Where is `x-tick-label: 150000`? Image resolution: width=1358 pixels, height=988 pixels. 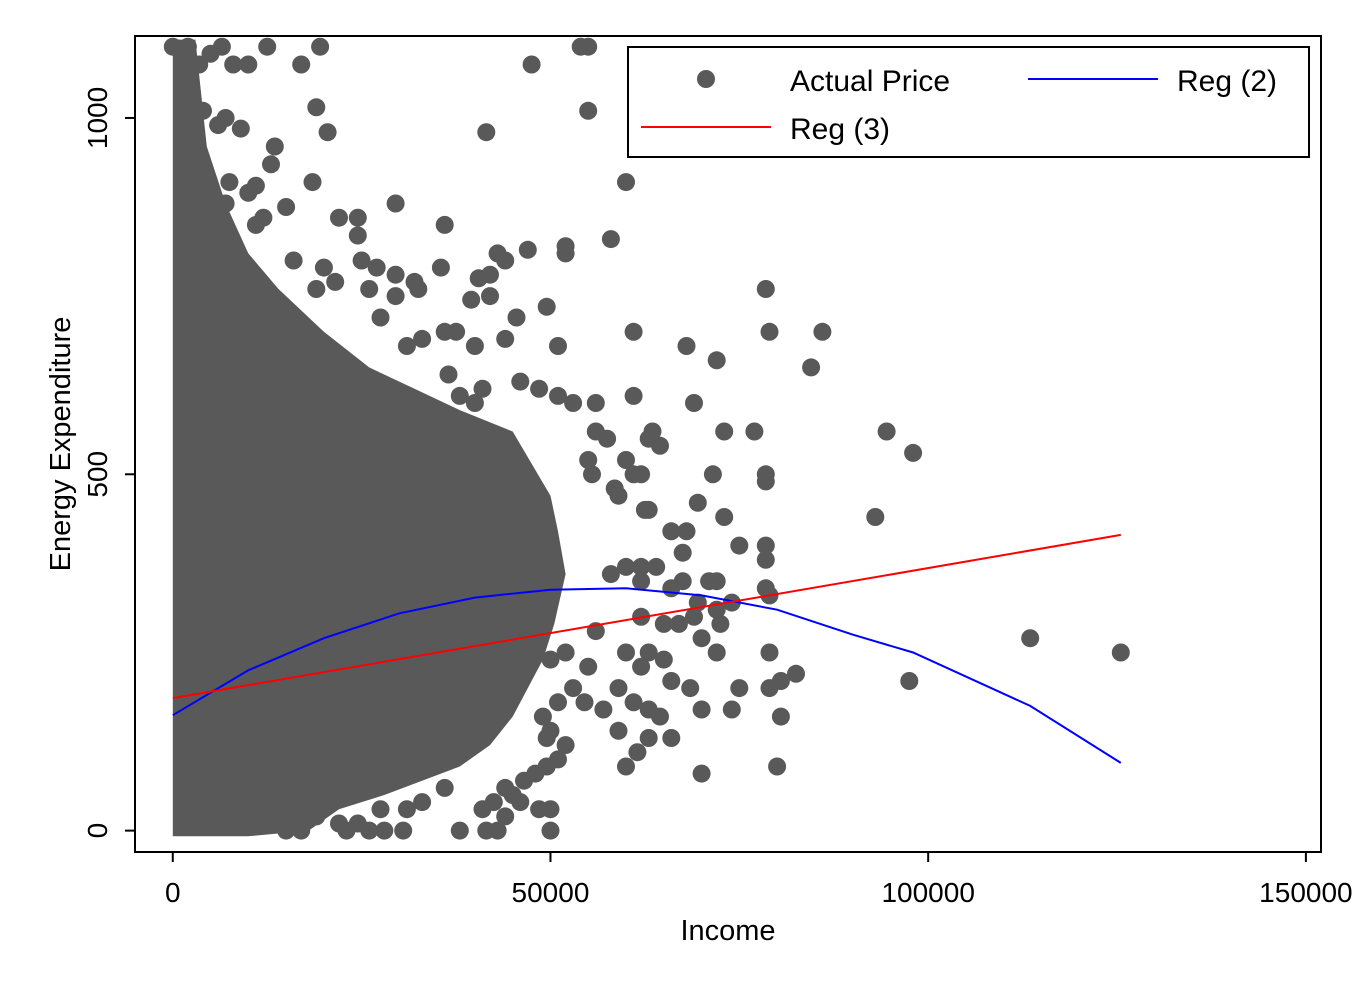 x-tick-label: 150000 is located at coordinates (1305, 892).